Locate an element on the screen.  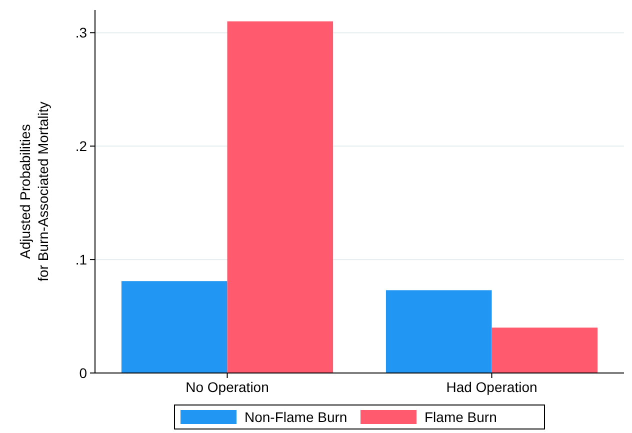
legend-label: Non-Flame Burn is located at coordinates (296, 416).